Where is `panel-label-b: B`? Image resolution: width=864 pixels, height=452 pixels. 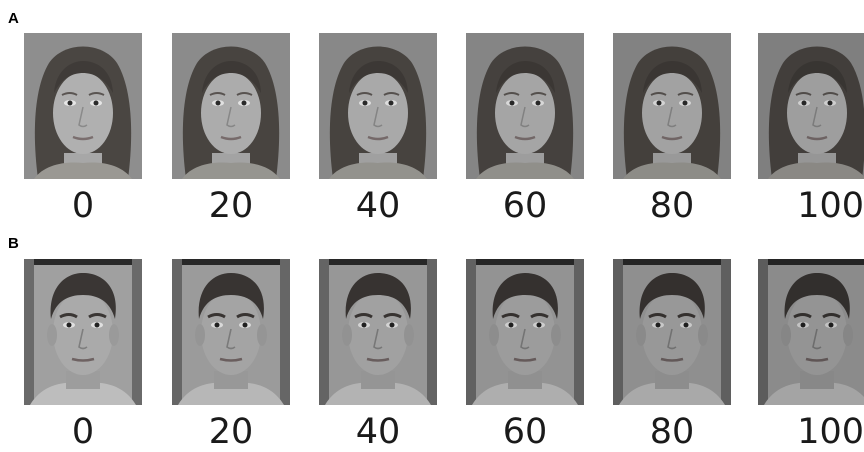
panel-label-b: B is located at coordinates (13, 243).